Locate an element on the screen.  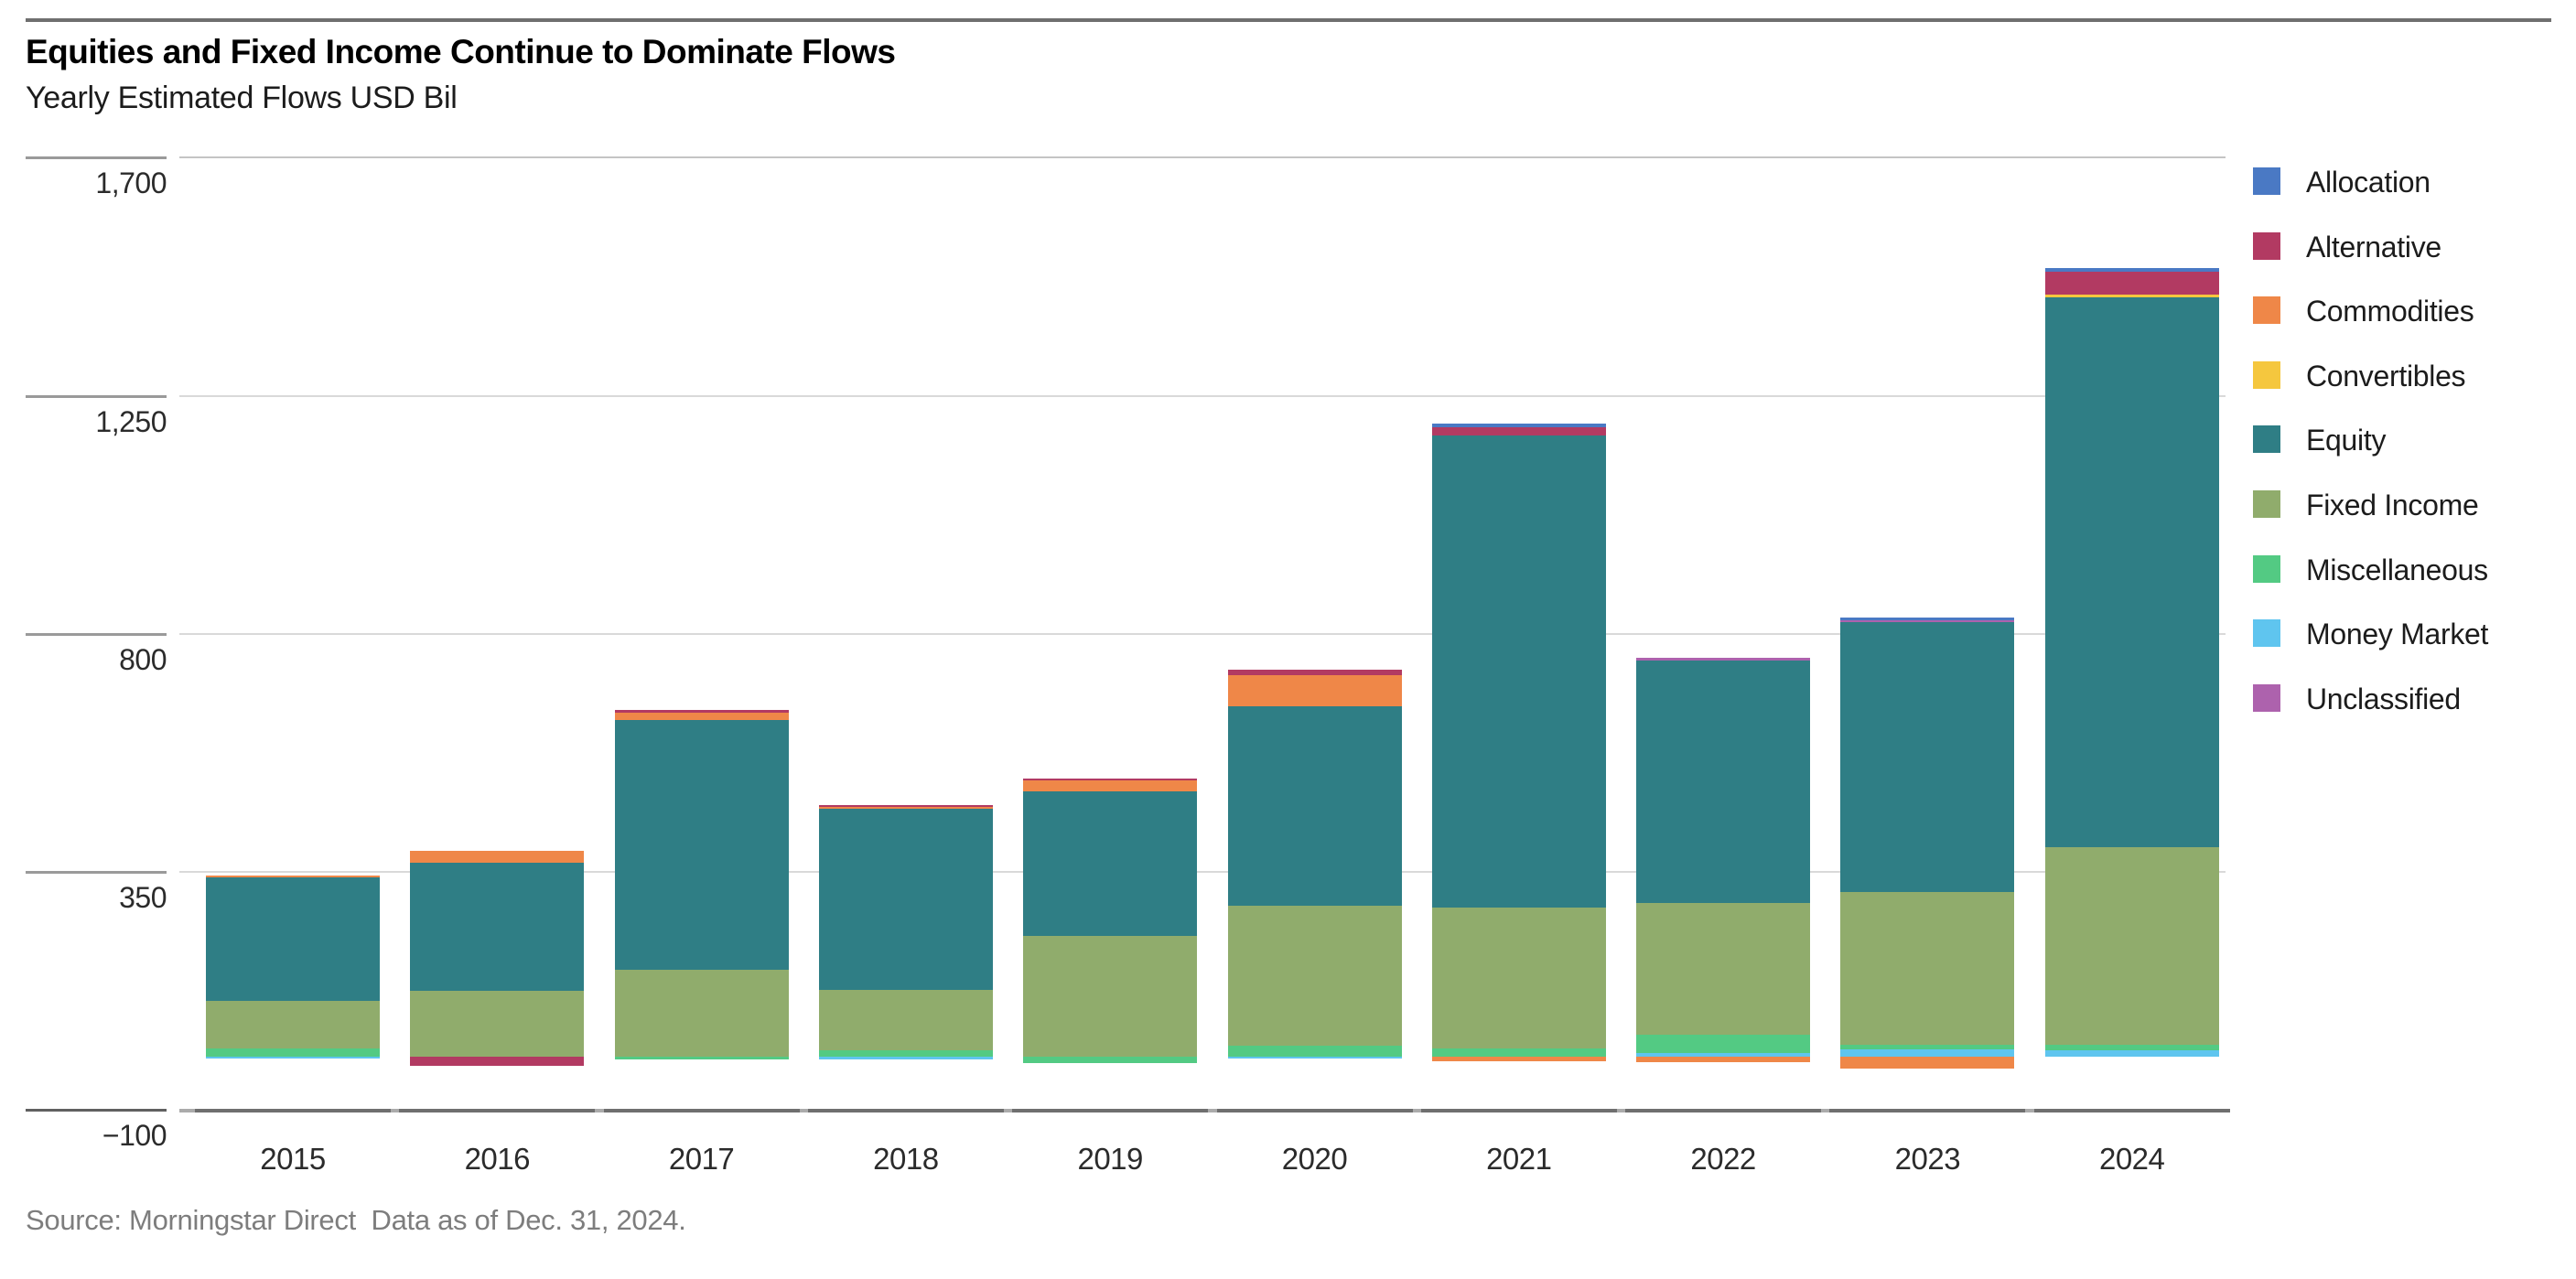
bar-segment-2017-alternative is located at coordinates (701, 712).